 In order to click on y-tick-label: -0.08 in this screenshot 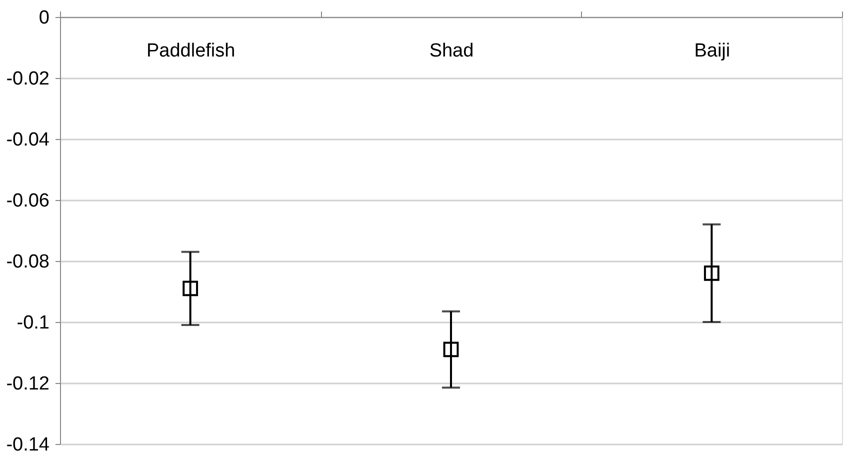, I will do `click(28, 262)`.